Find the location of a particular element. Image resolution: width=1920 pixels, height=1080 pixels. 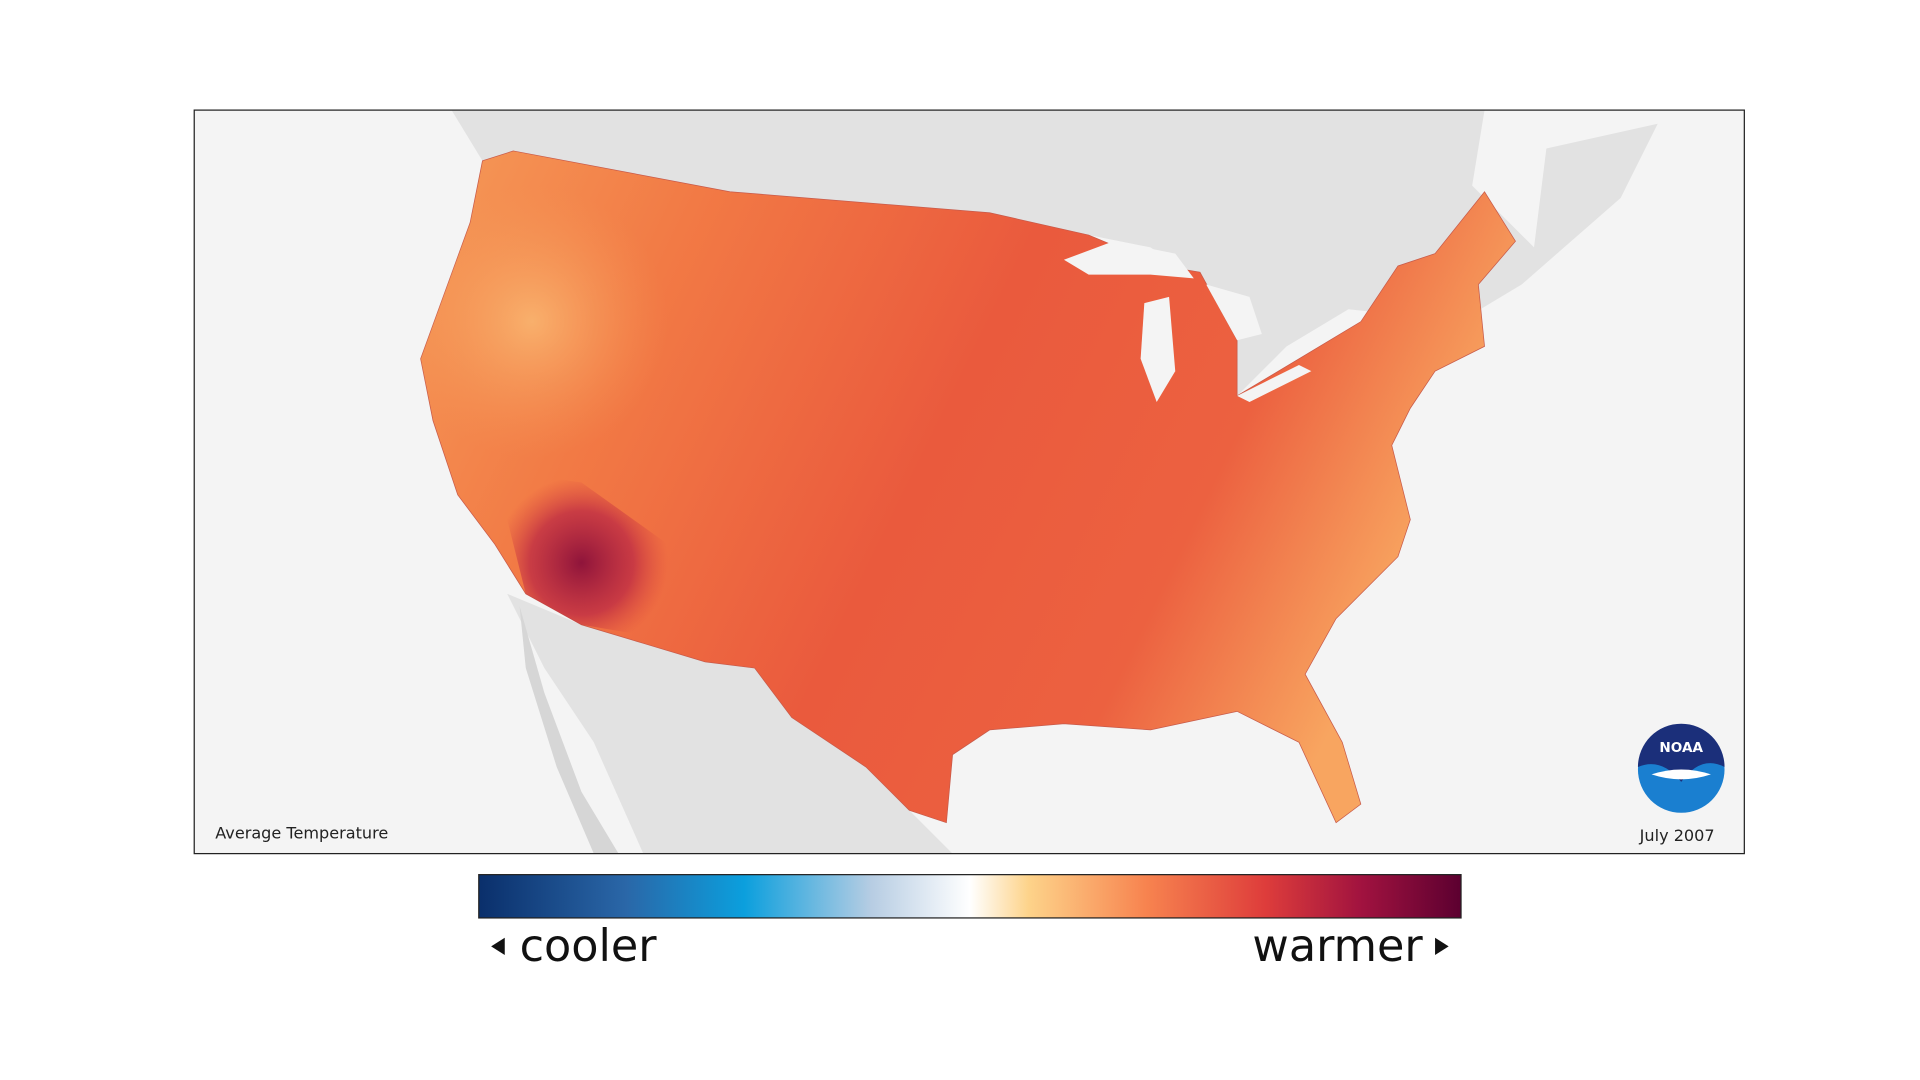

logo-bird is located at coordinates (1681, 774).